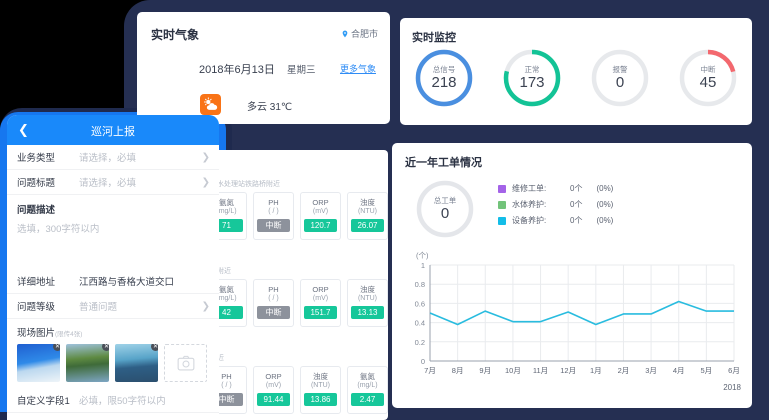  What do you see at coordinates (357, 69) in the screenshot?
I see `more-weather-link: 更多气象` at bounding box center [357, 69].